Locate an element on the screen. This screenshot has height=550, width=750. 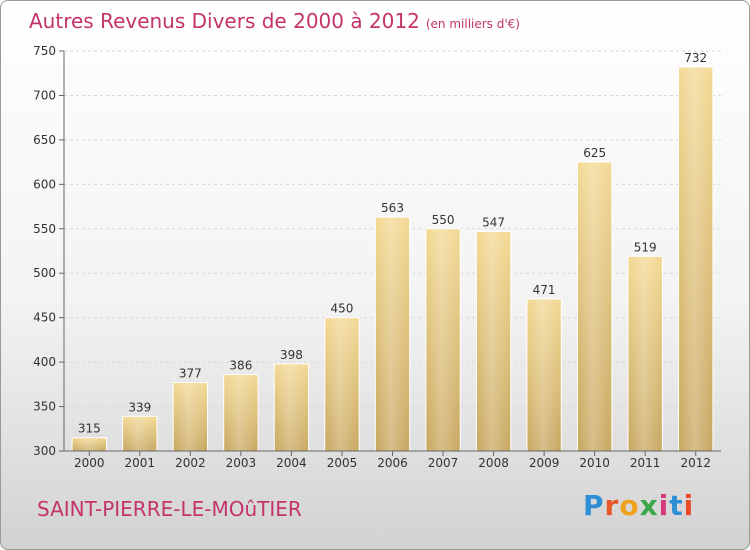
proxiti-logo: Proxiti is located at coordinates (638, 505).